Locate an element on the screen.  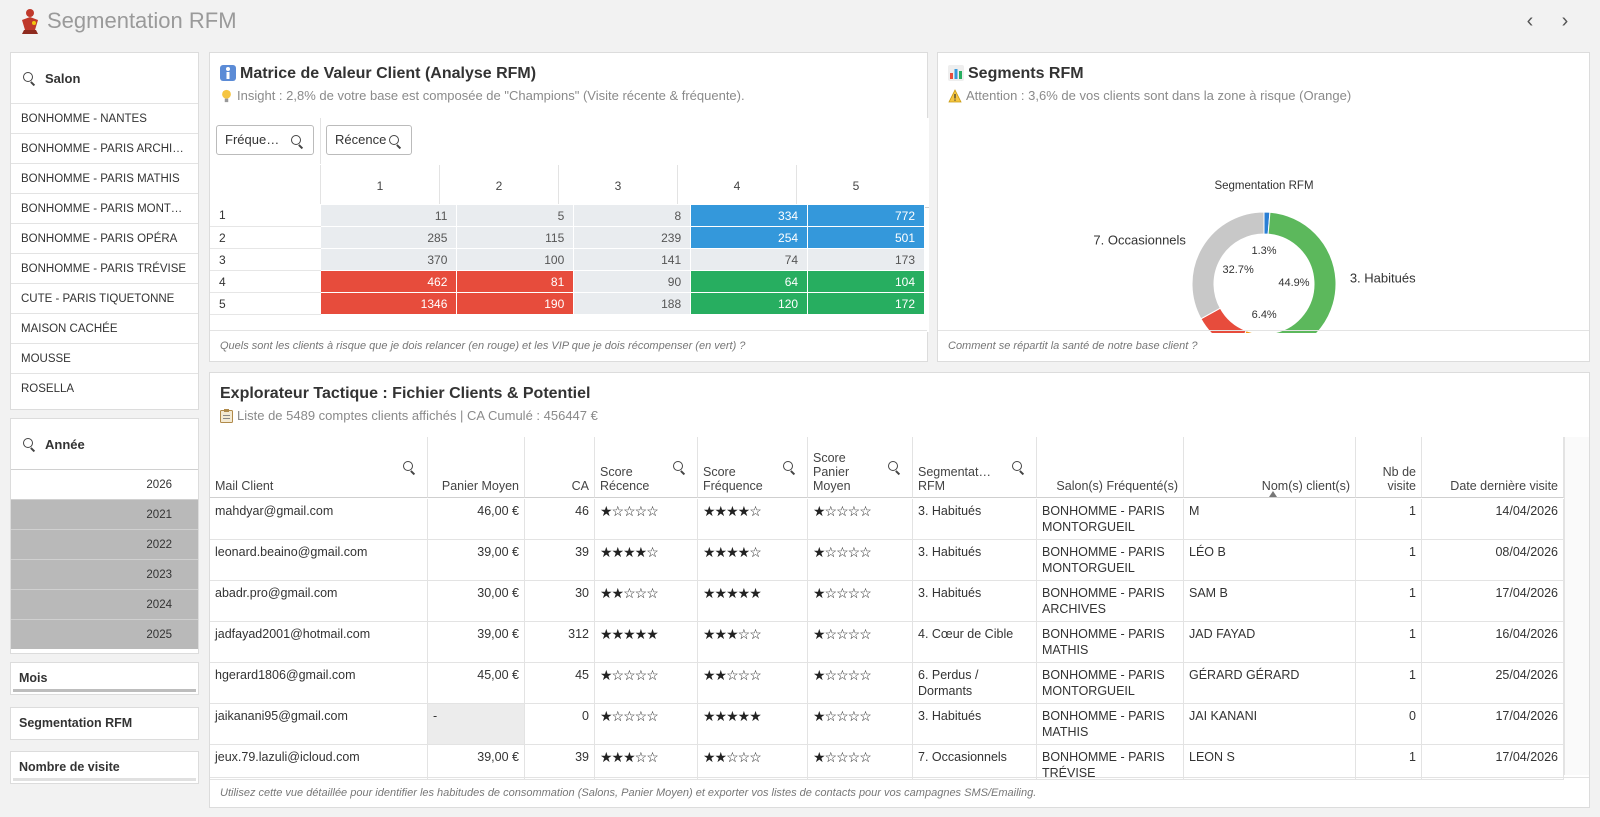
table-cell-nb: 1 is located at coordinates (1389, 560).